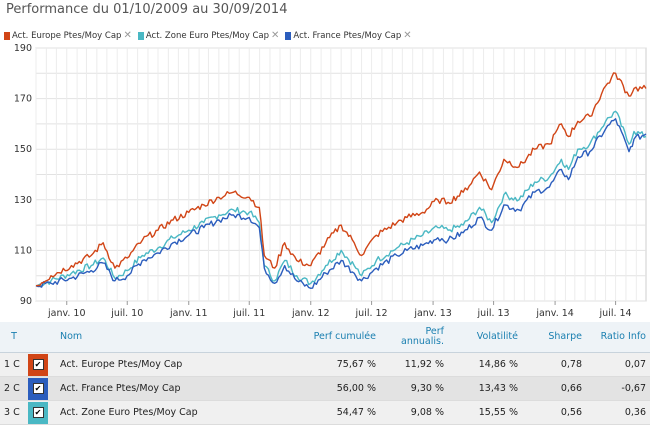  Describe the element at coordinates (23, 250) in the screenshot. I see `y-tick-label: 110` at that location.